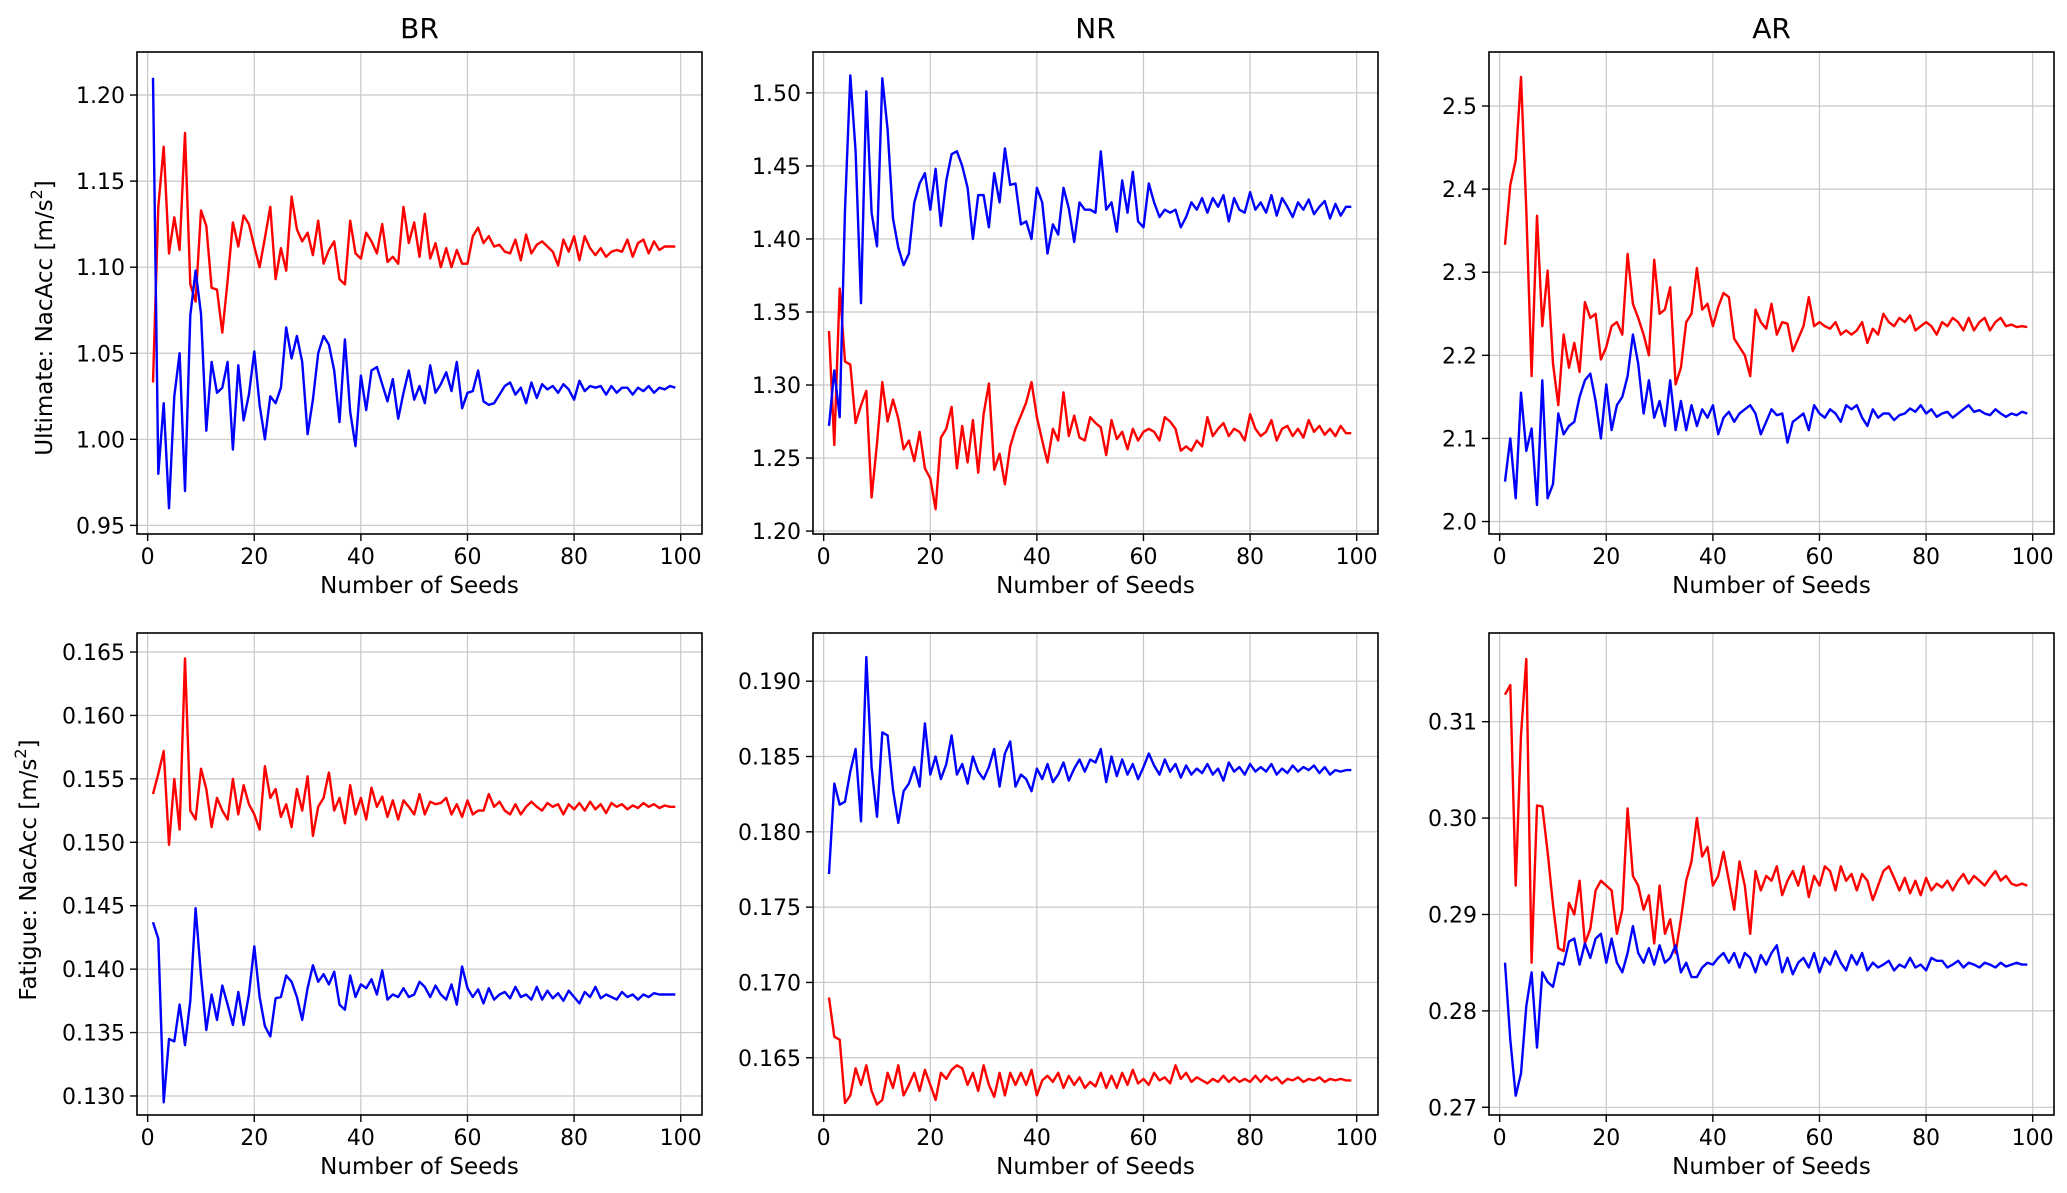 The image size is (2067, 1193). What do you see at coordinates (769, 682) in the screenshot?
I see `y-tick-label: 0.190` at bounding box center [769, 682].